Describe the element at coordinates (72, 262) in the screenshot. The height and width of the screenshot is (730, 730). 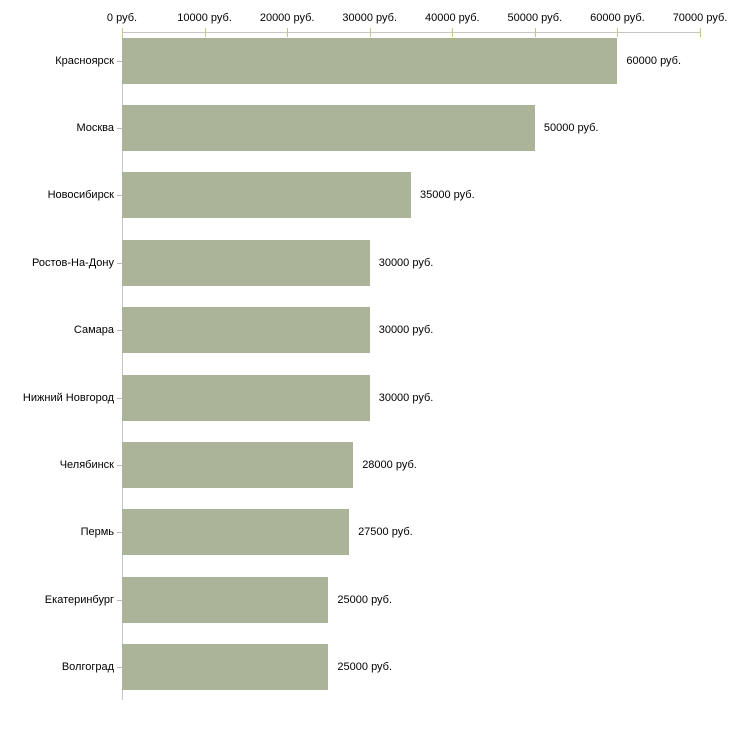
I see `category-label: Ростов-На-Дону` at that location.